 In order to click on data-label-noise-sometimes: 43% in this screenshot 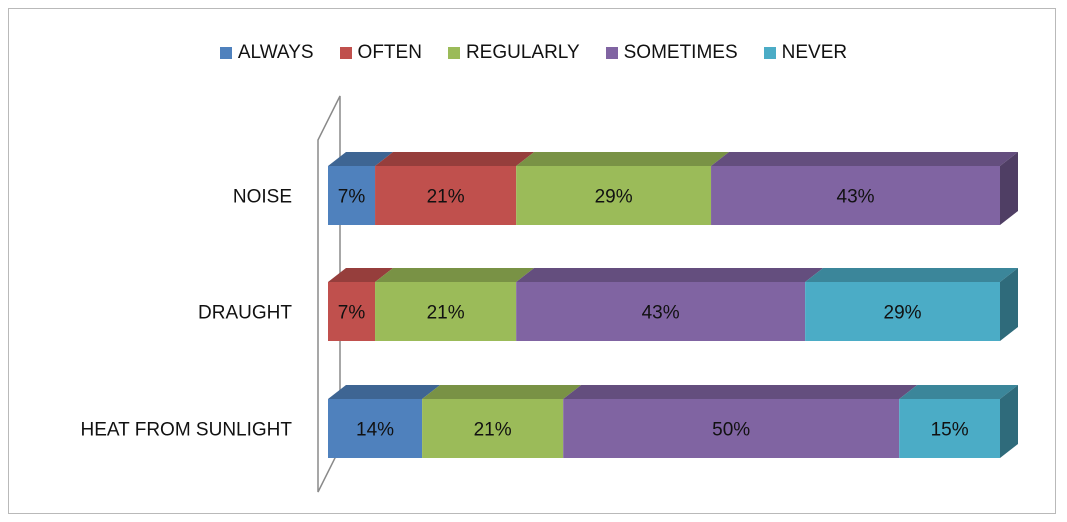, I will do `click(856, 197)`.